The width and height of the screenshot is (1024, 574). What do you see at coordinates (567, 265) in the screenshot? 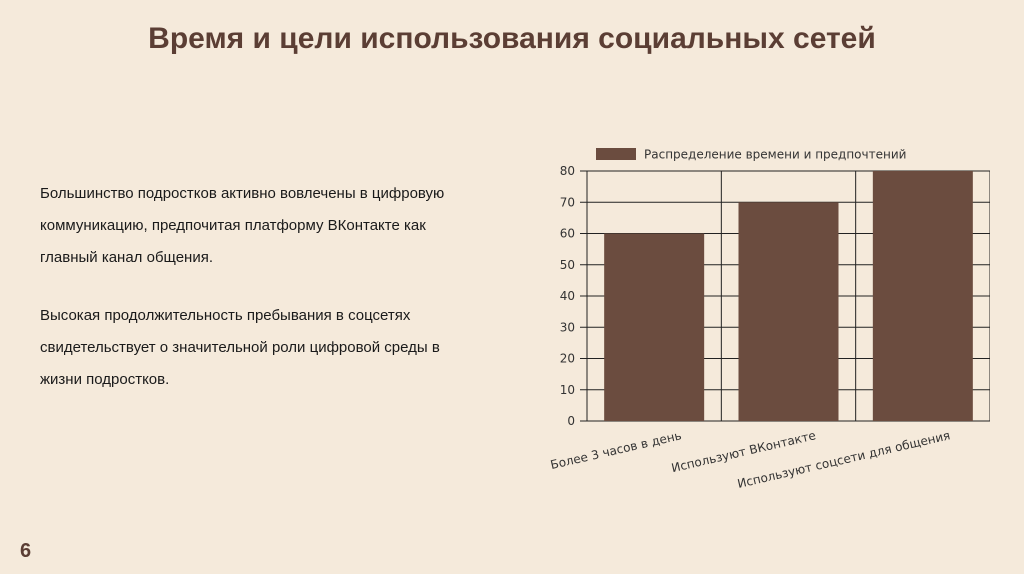
I see `y-tick-label: 50` at bounding box center [567, 265].